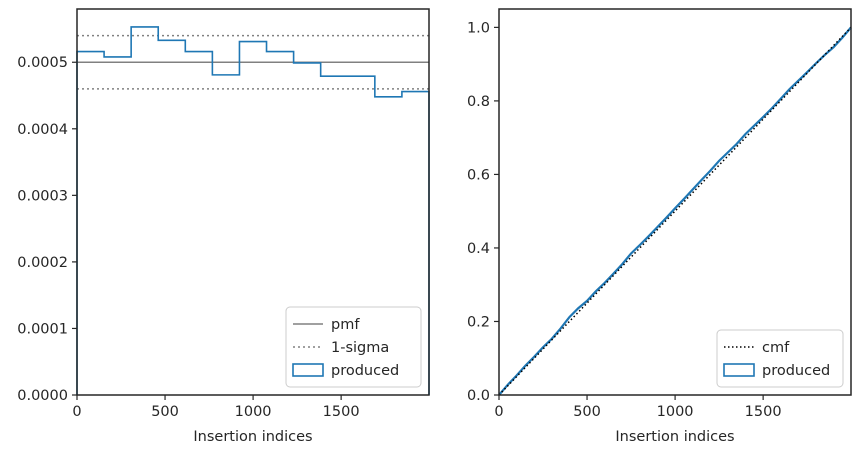 This screenshot has width=861, height=453. Describe the element at coordinates (478, 175) in the screenshot. I see `y-tick-label: 0.6` at that location.